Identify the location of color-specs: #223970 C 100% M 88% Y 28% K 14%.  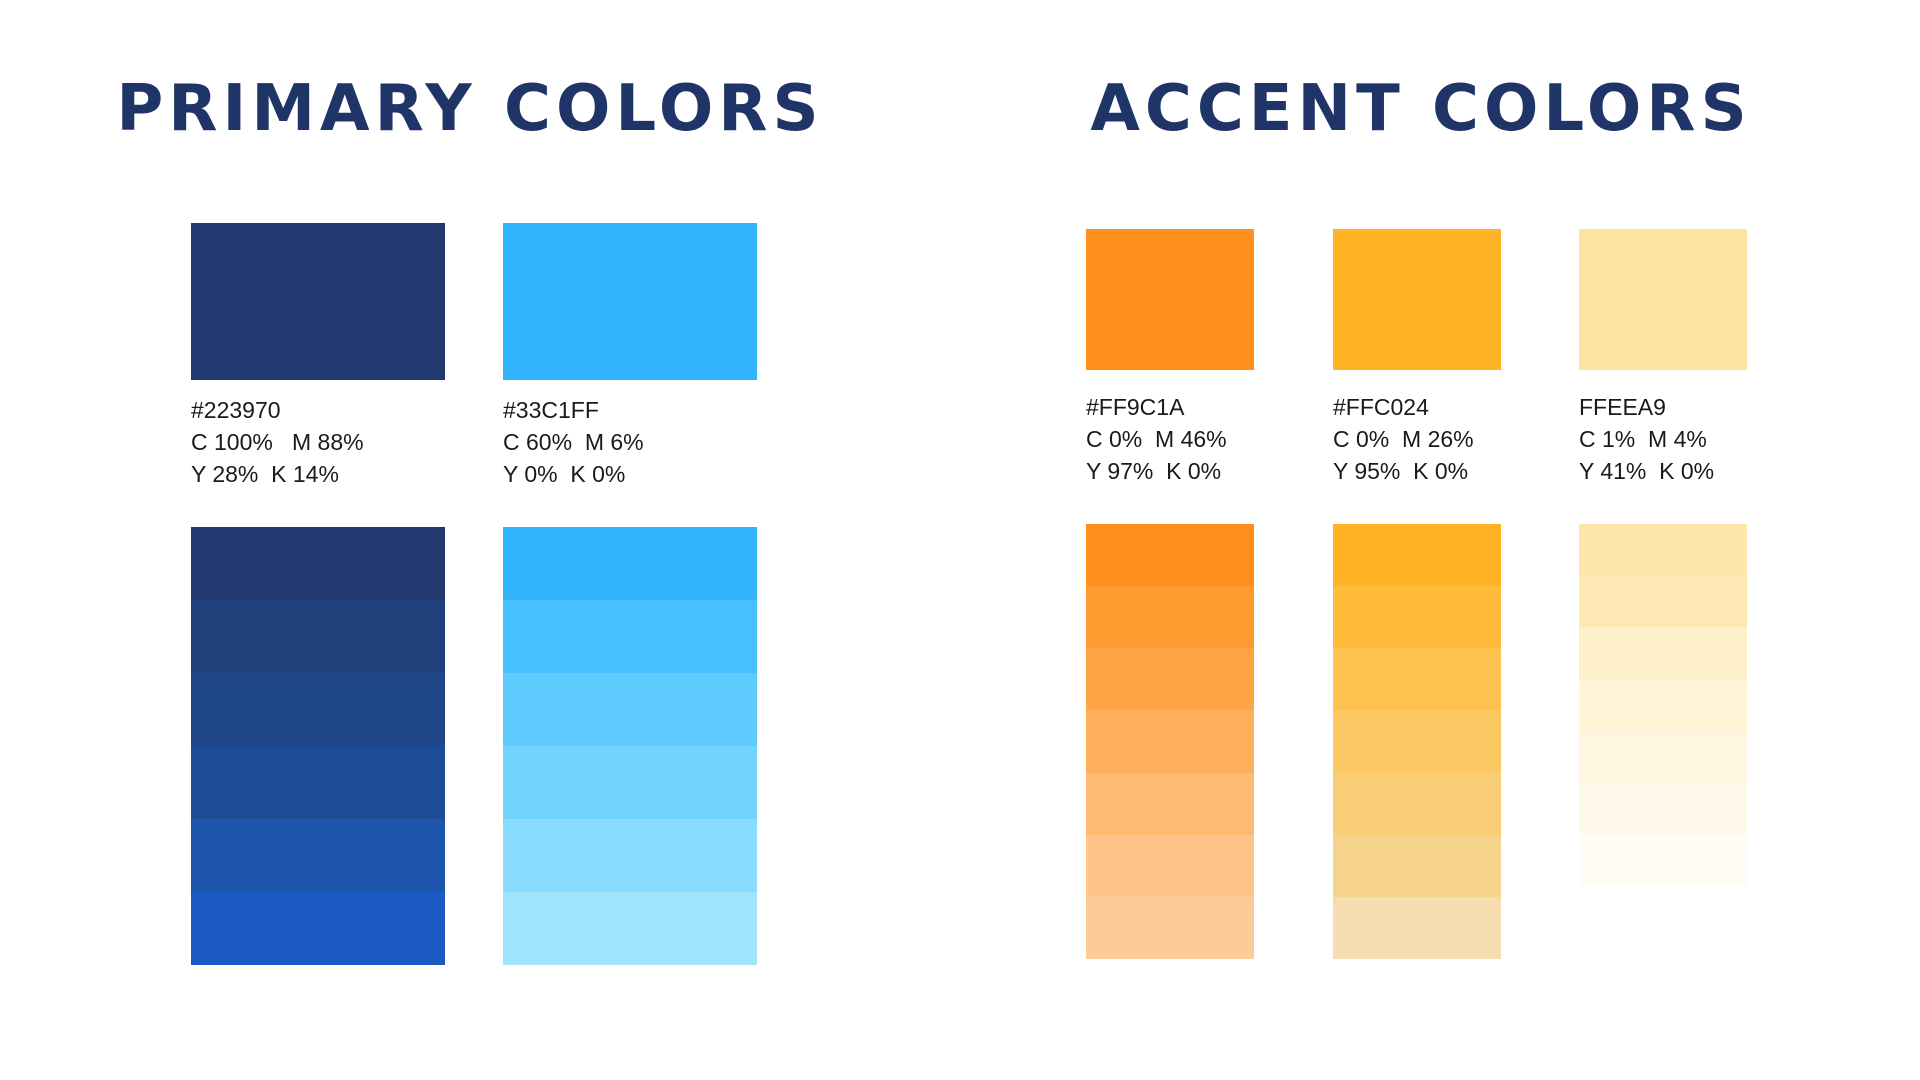
(277, 442).